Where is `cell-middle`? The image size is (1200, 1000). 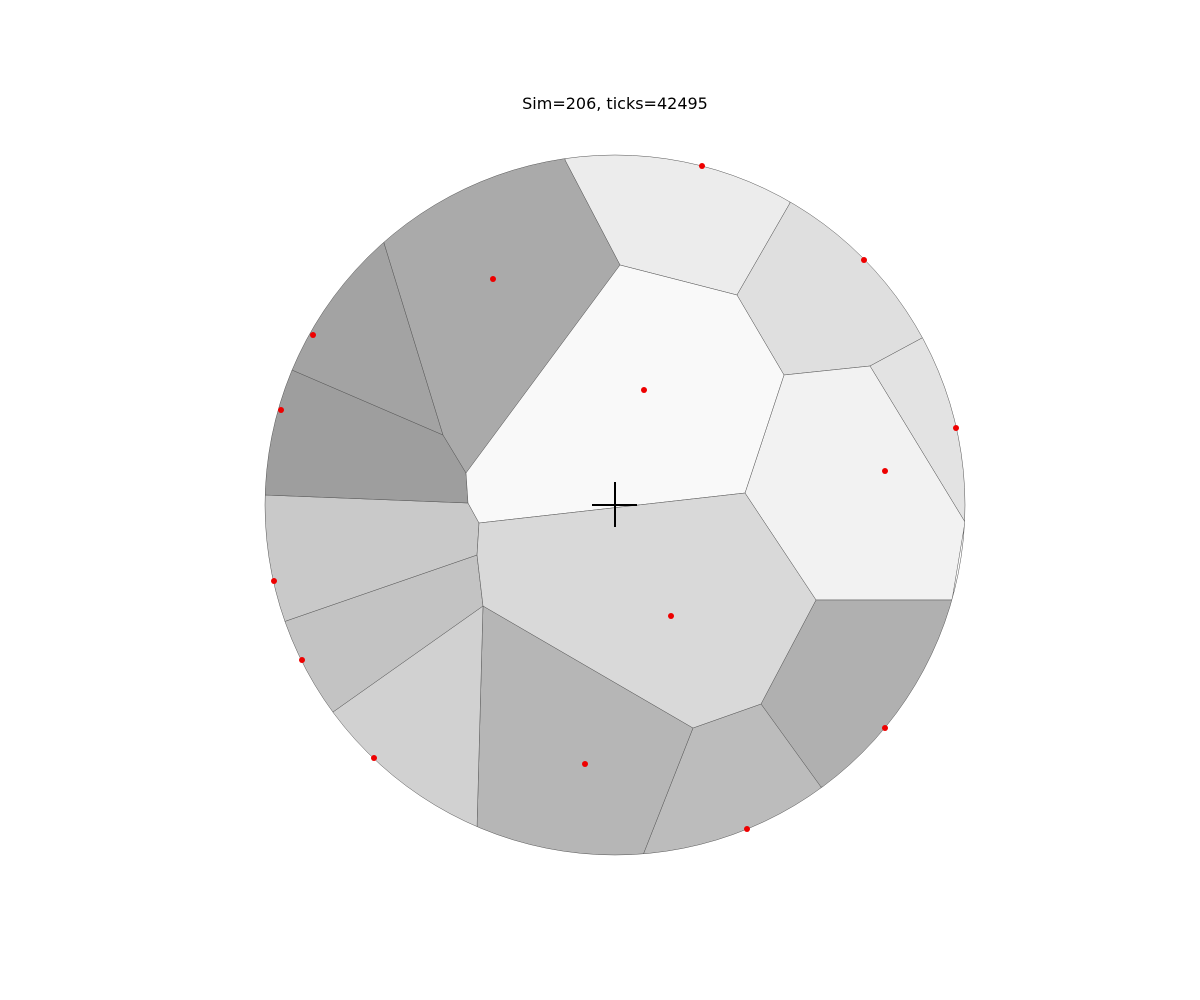 cell-middle is located at coordinates (646, 610).